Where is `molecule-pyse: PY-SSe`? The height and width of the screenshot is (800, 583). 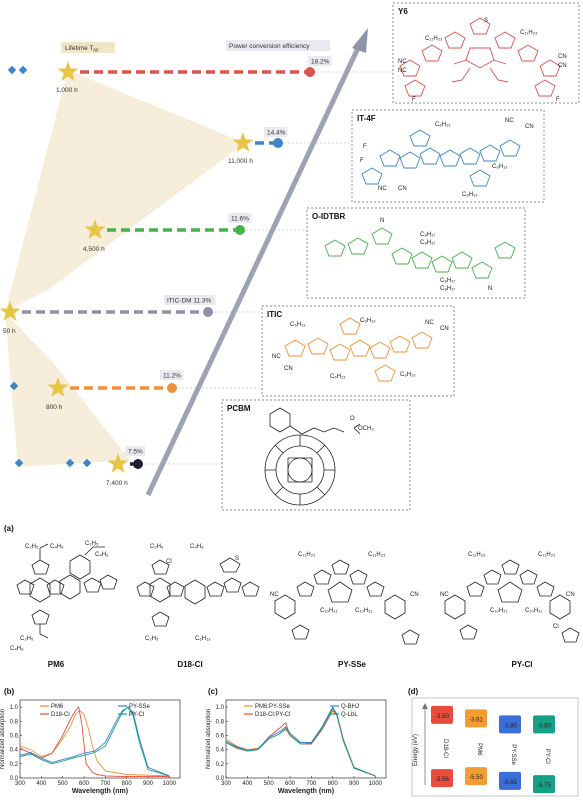 molecule-pyse: PY-SSe is located at coordinates (352, 664).